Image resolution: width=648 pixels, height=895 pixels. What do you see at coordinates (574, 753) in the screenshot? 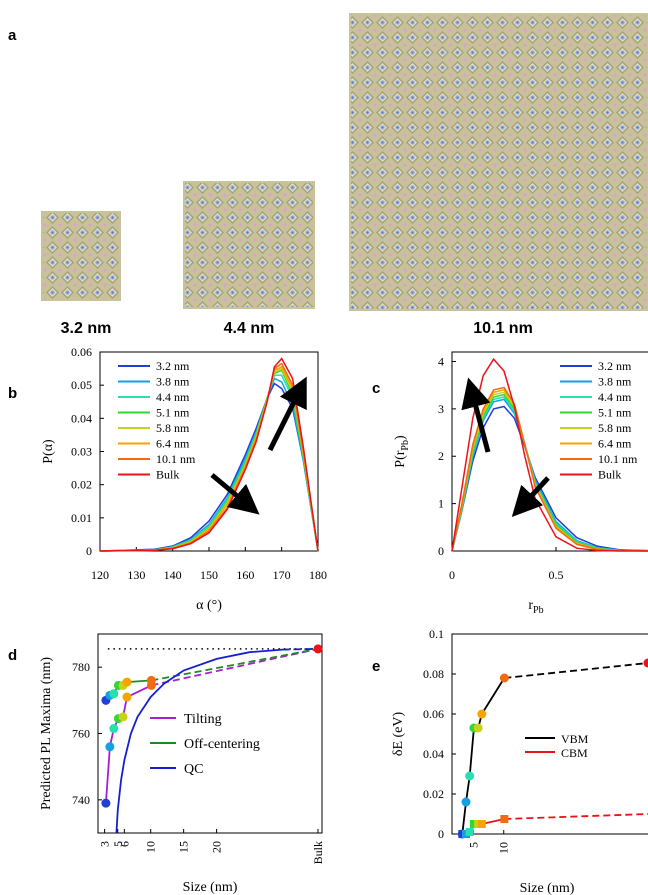
I see `e-legend-label: CBM` at bounding box center [574, 753].